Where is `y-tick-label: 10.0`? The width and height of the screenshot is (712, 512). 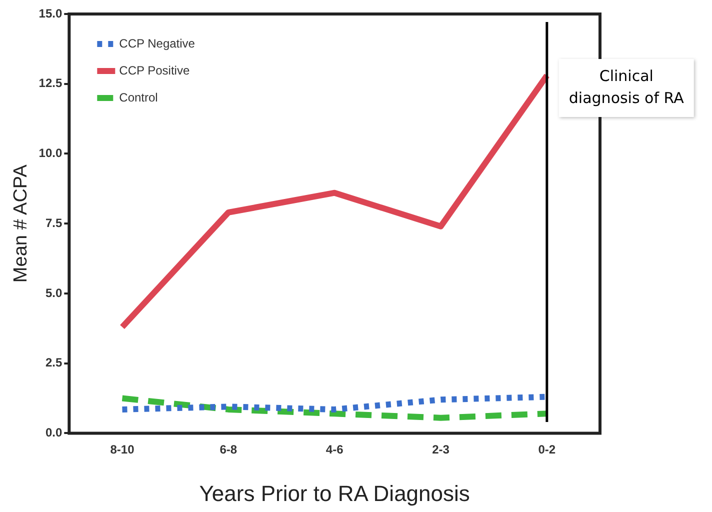 y-tick-label: 10.0 is located at coordinates (50, 153).